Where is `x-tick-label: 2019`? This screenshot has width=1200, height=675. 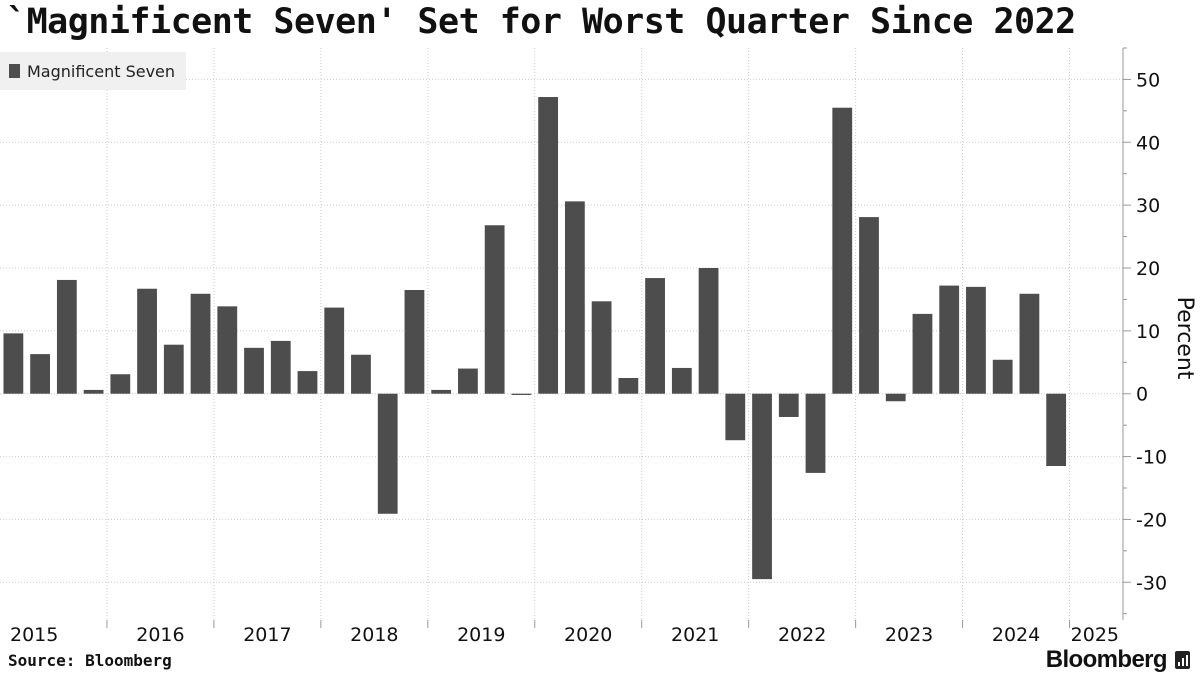
x-tick-label: 2019 is located at coordinates (481, 635).